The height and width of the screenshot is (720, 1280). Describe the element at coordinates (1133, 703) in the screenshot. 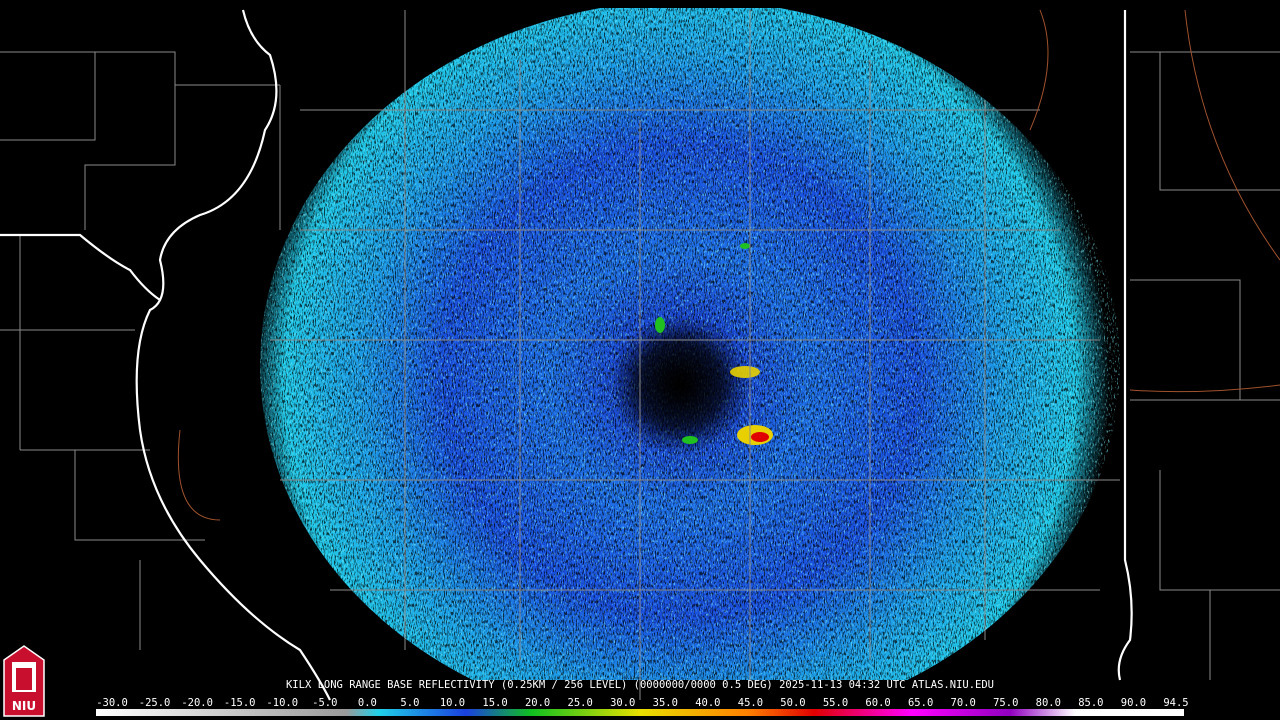

I see `scale-label: 90.0` at that location.